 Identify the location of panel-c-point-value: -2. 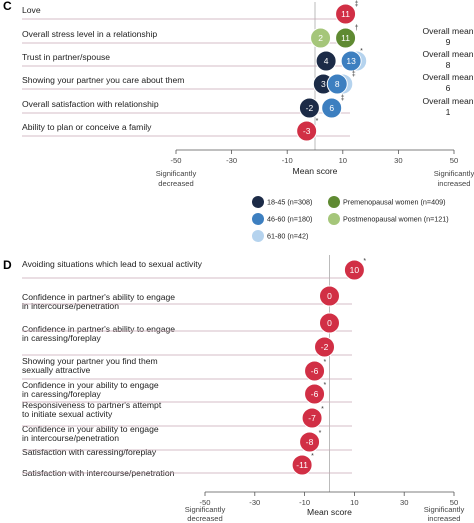
(310, 108).